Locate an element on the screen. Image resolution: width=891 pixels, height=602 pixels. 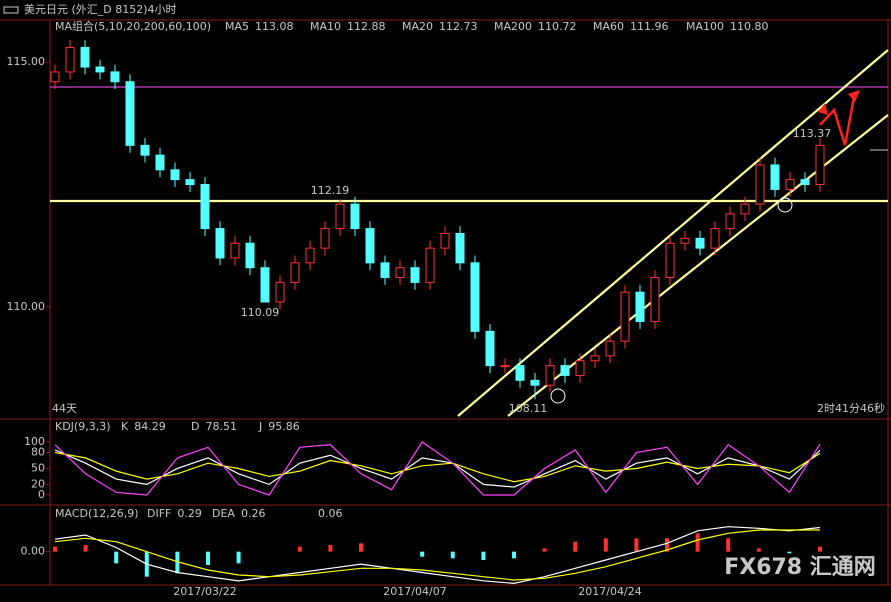
legend-entry: MA60 111.96 is located at coordinates (631, 26).